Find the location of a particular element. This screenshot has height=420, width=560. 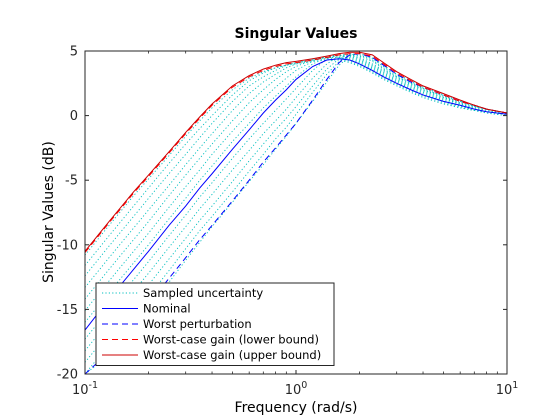

x-tick-label: 10⁰ is located at coordinates (296, 389).